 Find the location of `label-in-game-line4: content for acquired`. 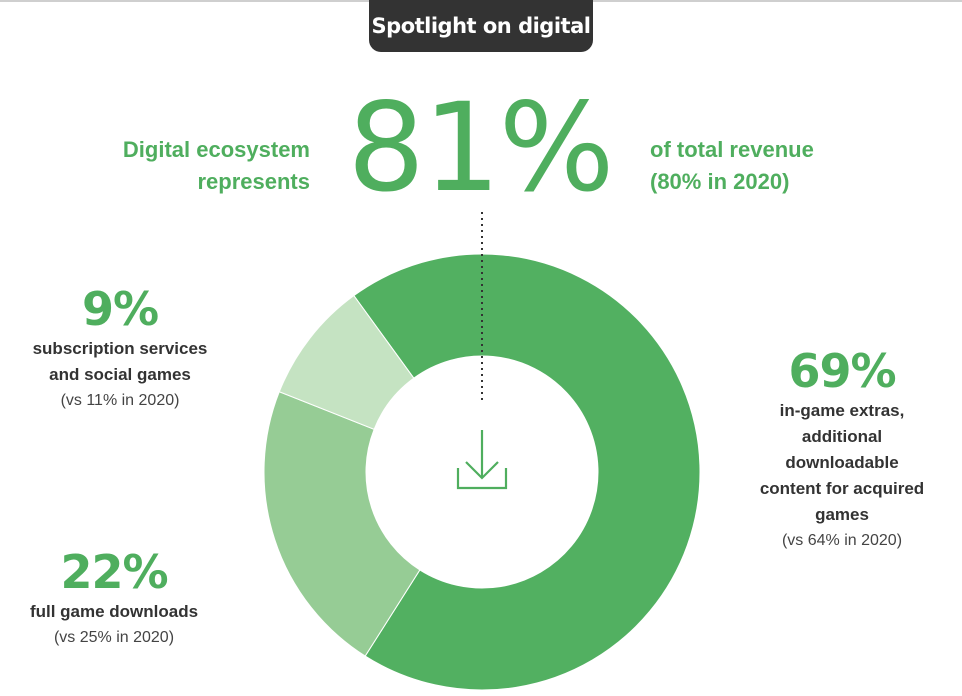

label-in-game-line4: content for acquired is located at coordinates (842, 488).